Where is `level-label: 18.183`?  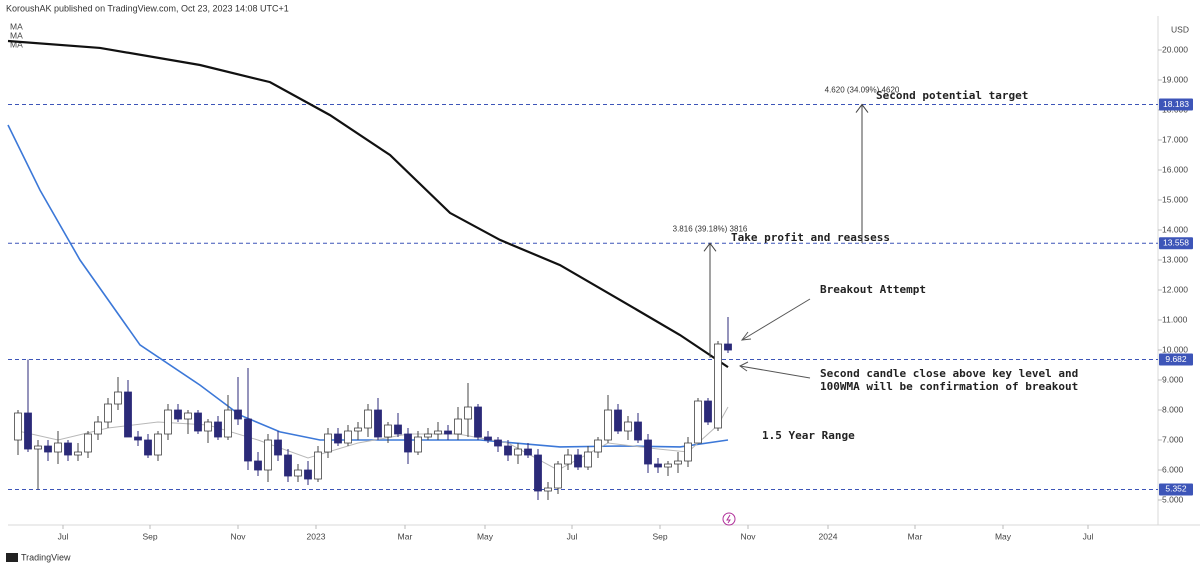 level-label: 18.183 is located at coordinates (1176, 104).